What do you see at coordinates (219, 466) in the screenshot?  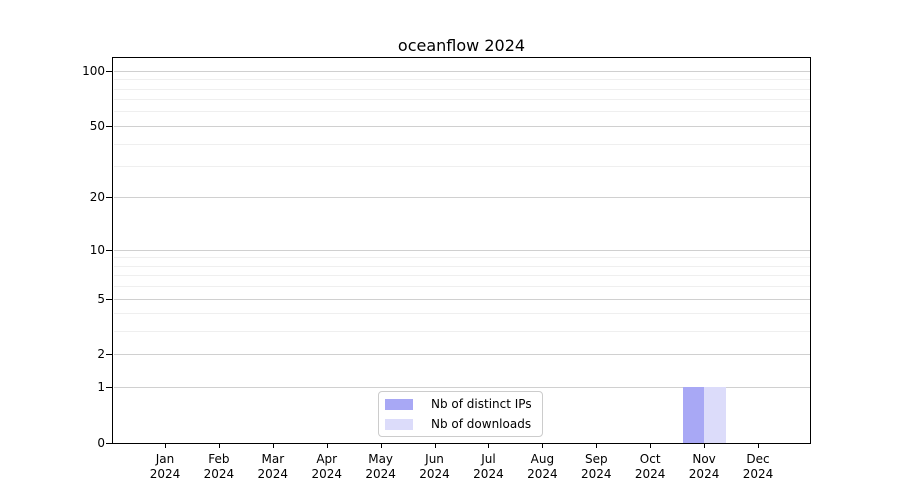 I see `x-tick-label: Feb 2024` at bounding box center [219, 466].